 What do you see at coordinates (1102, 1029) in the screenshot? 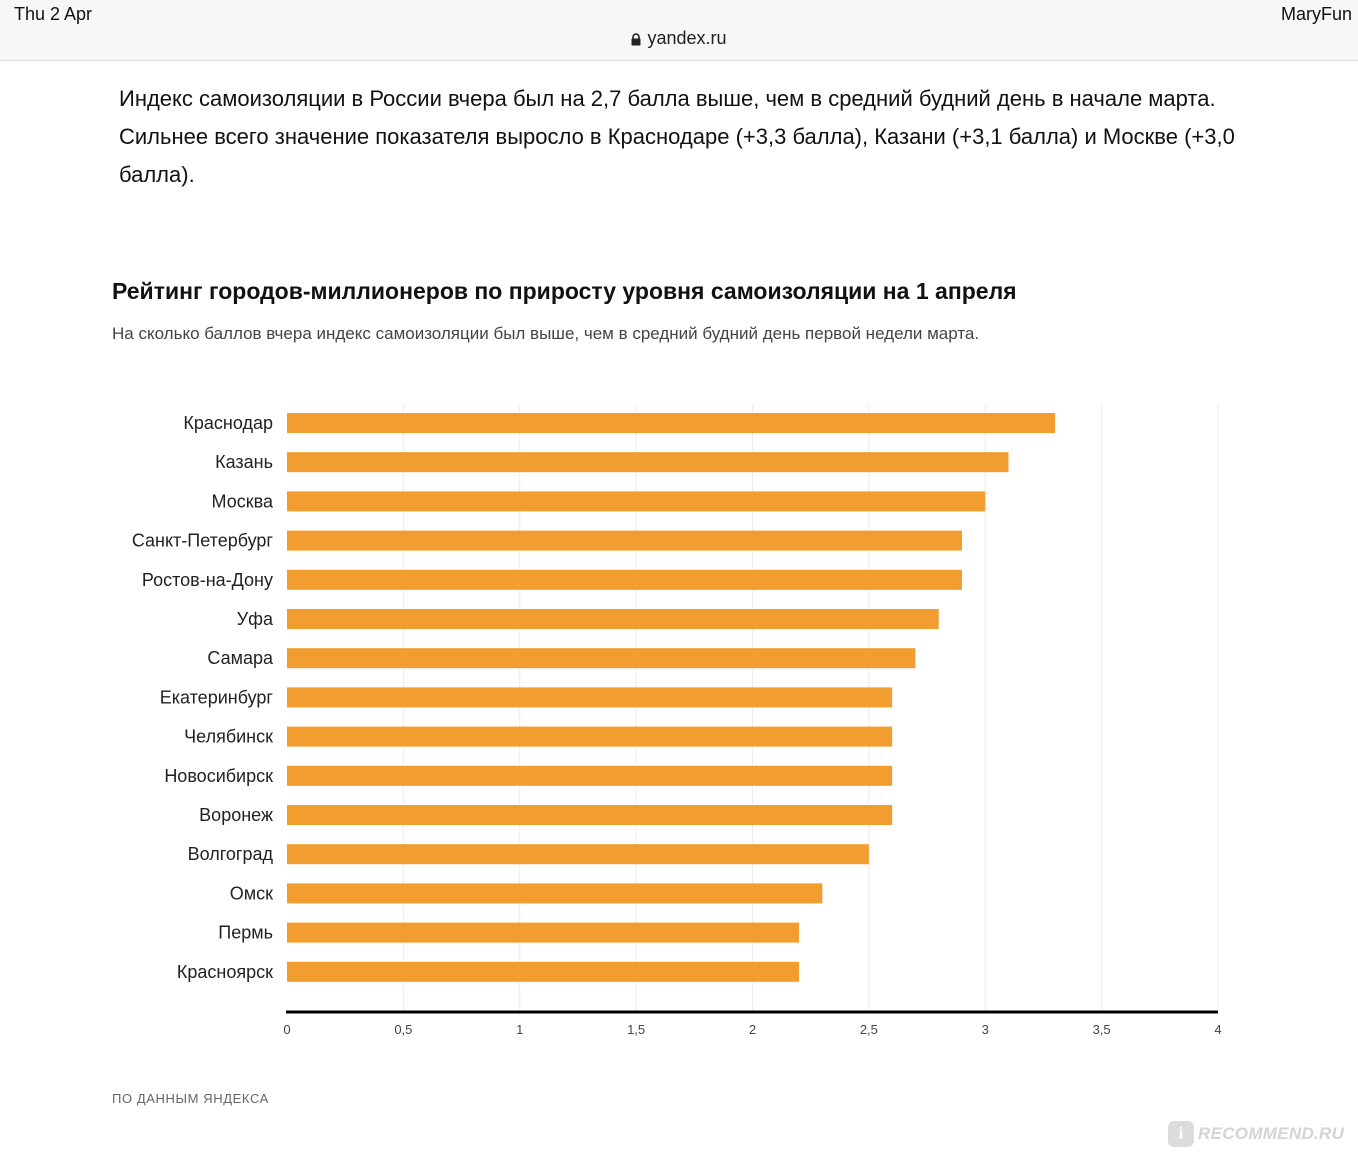
I see `x-tick-label: 3,5` at bounding box center [1102, 1029].